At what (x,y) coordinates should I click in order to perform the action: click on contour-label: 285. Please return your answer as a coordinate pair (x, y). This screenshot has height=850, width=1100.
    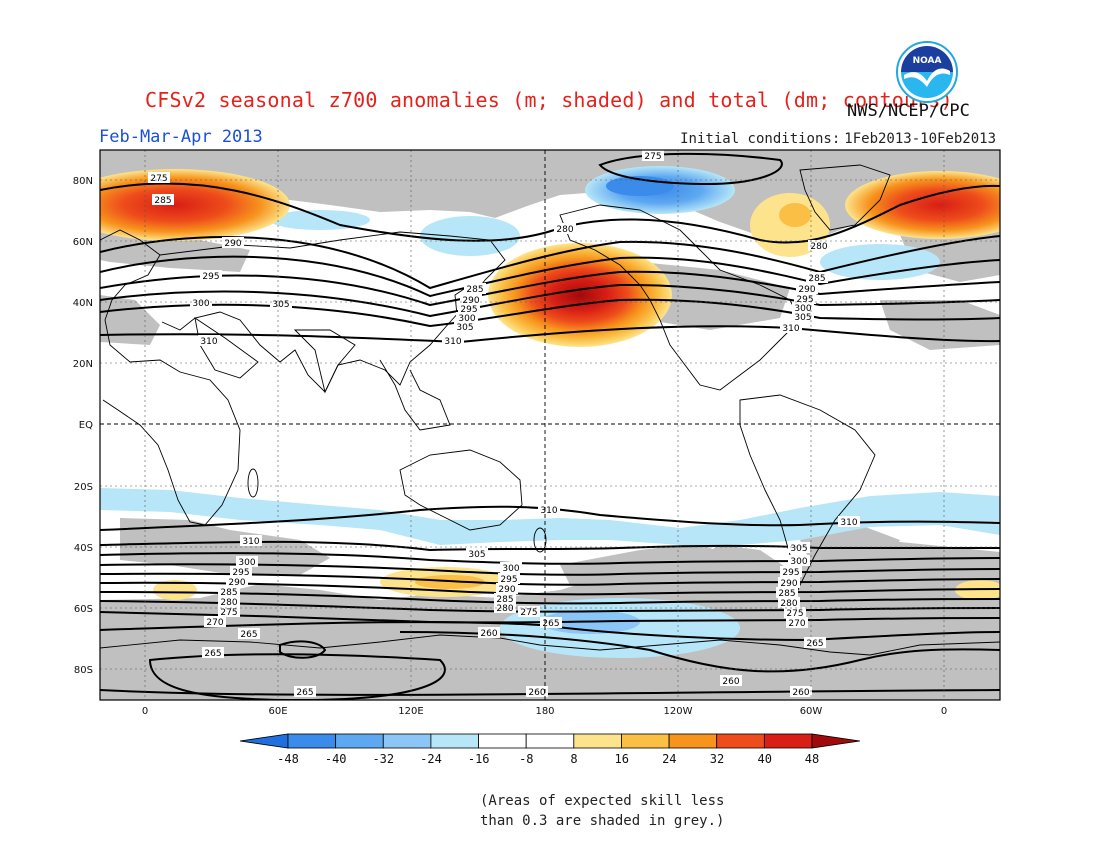
    Looking at the image, I should click on (474, 290).